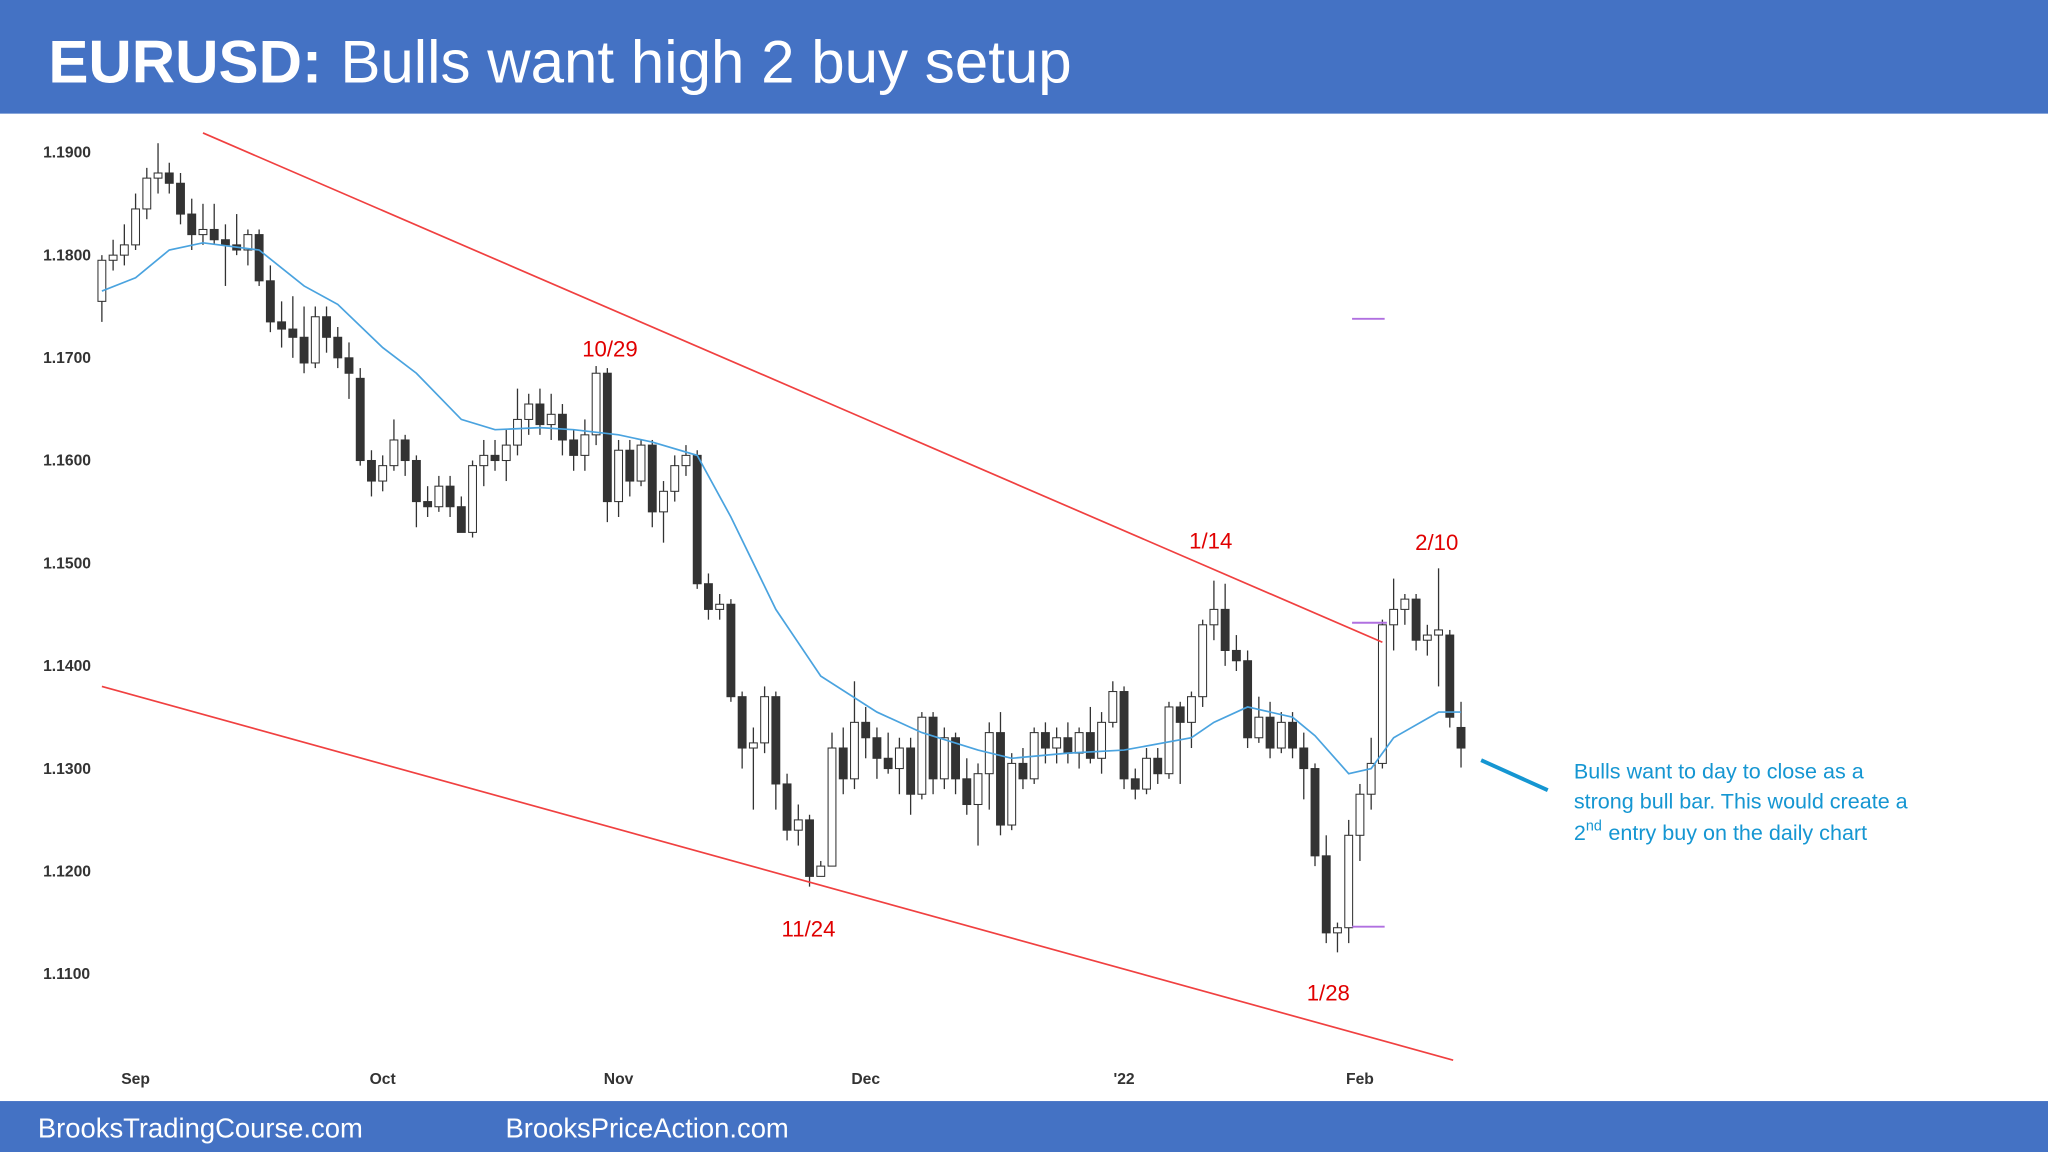  What do you see at coordinates (610, 349) in the screenshot?
I see `annotation: 10/29` at bounding box center [610, 349].